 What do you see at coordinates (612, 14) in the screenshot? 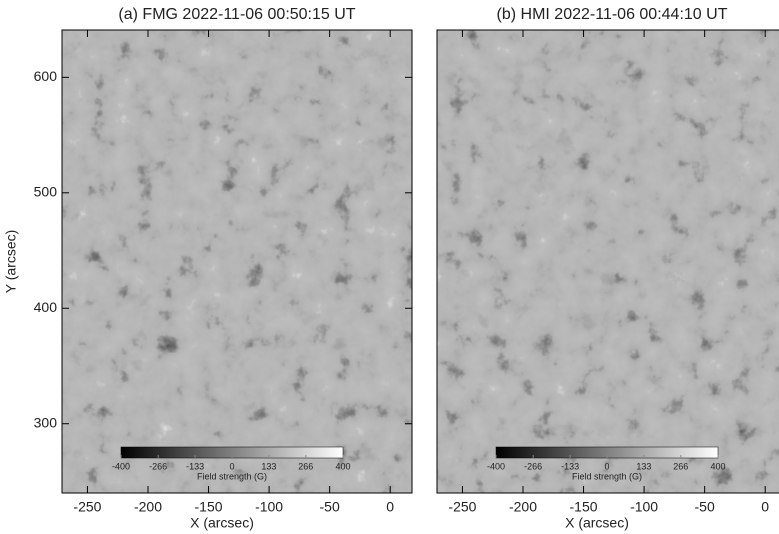
I see `panel-title: (b) HMI 2022-11-06 00:44:10 UT` at bounding box center [612, 14].